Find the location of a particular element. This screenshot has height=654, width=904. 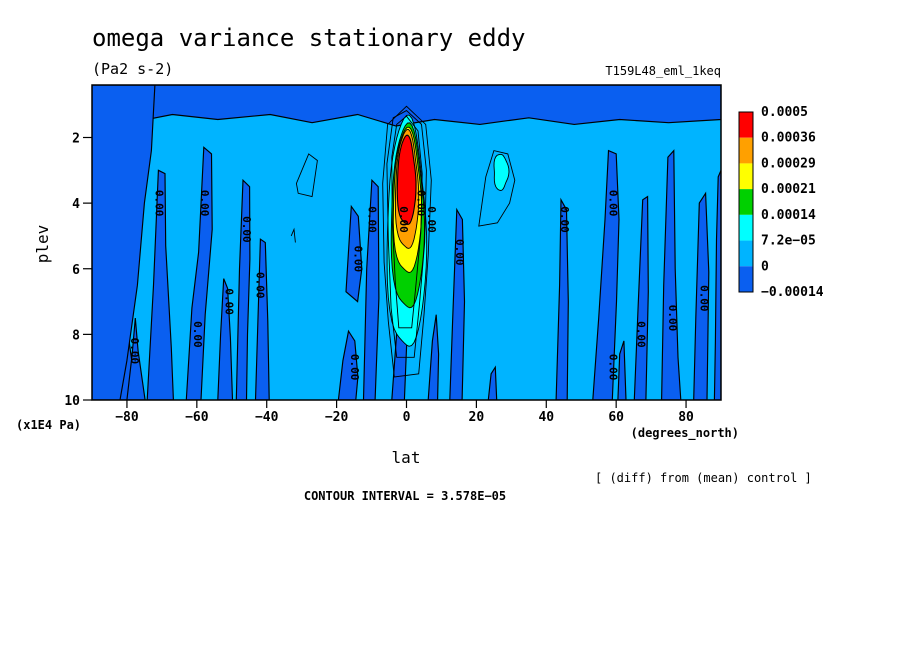

y-tick-label: 8 is located at coordinates (76, 335).